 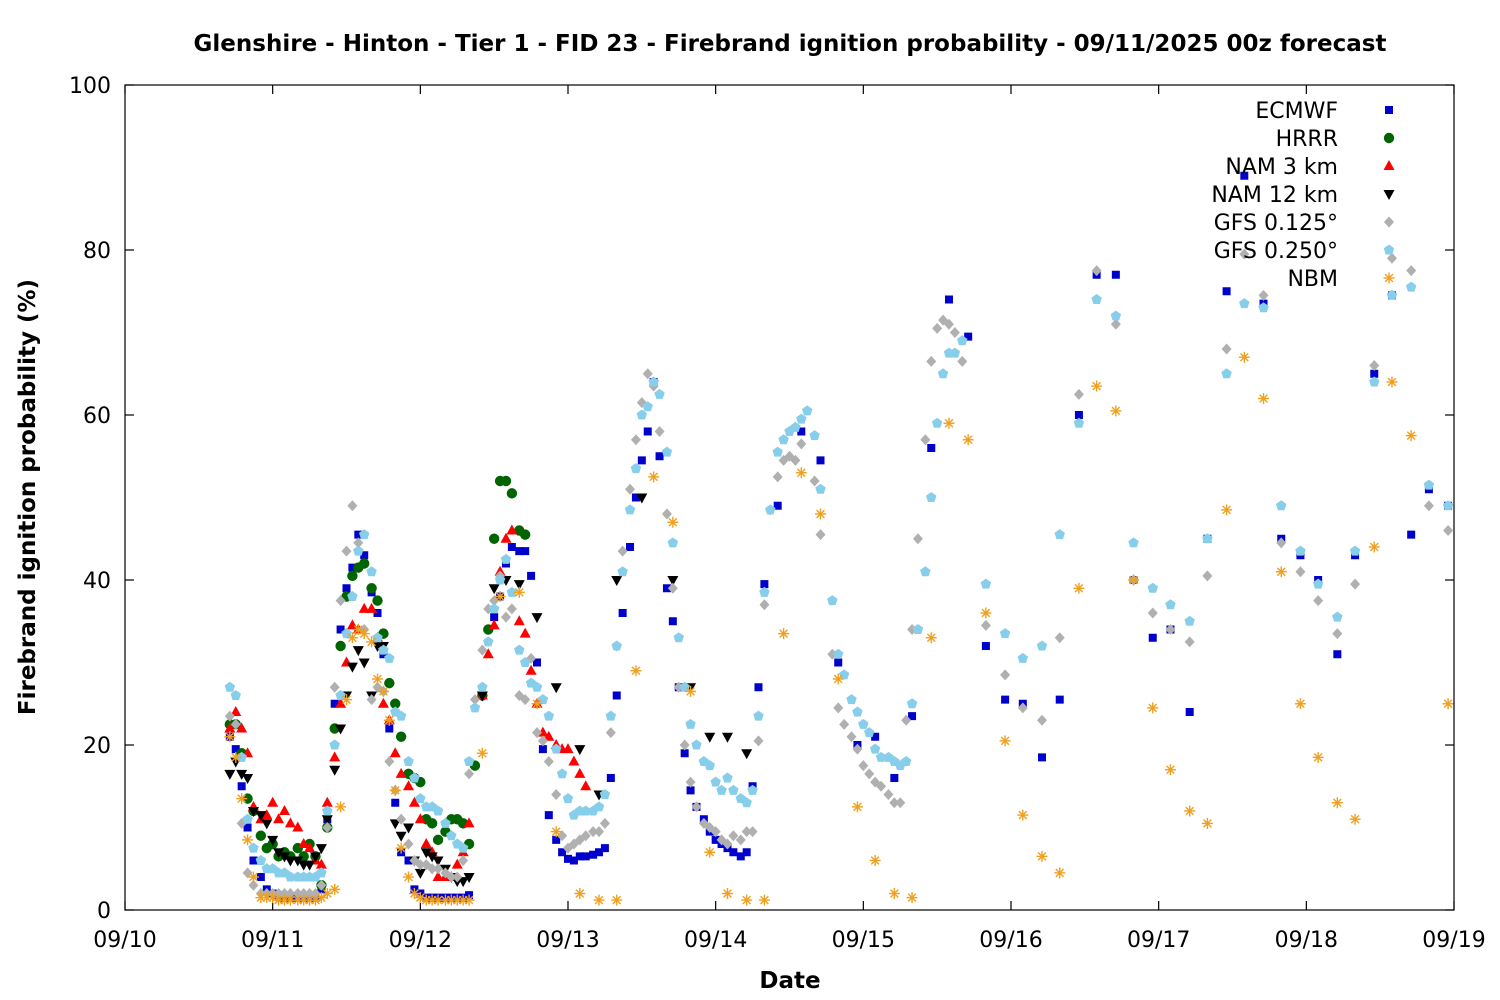 I want to click on legend-label-hrrr: HRRR, so click(x=1307, y=139).